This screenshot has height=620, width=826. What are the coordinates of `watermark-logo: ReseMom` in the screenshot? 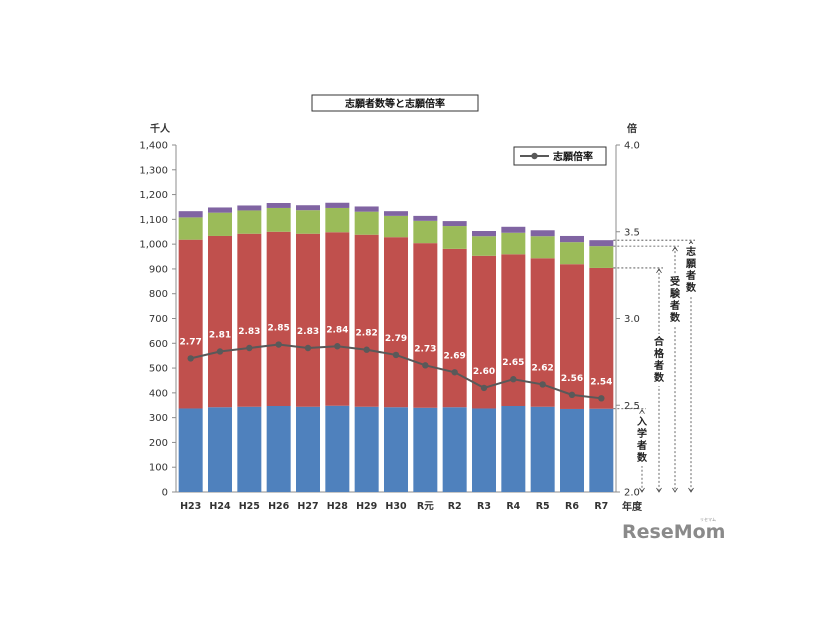 It's located at (673, 532).